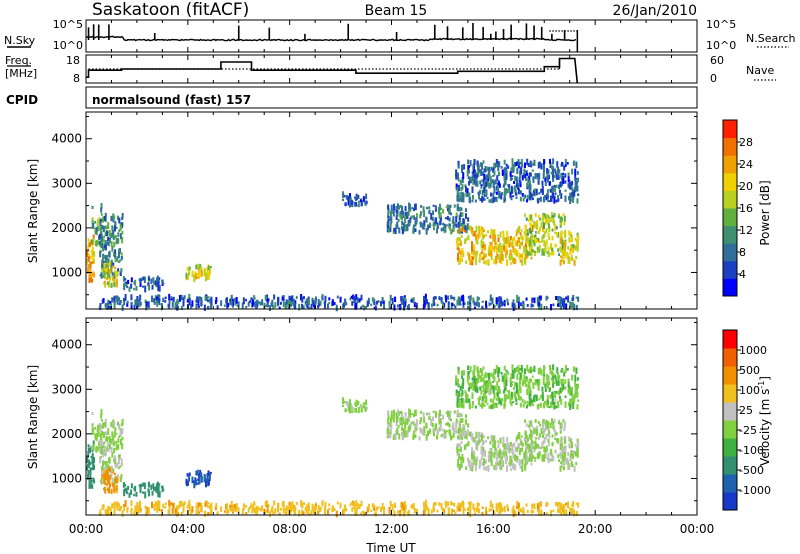 The image size is (800, 554). What do you see at coordinates (751, 450) in the screenshot?
I see `velocity-colorbar-tick-label: -100` at bounding box center [751, 450].